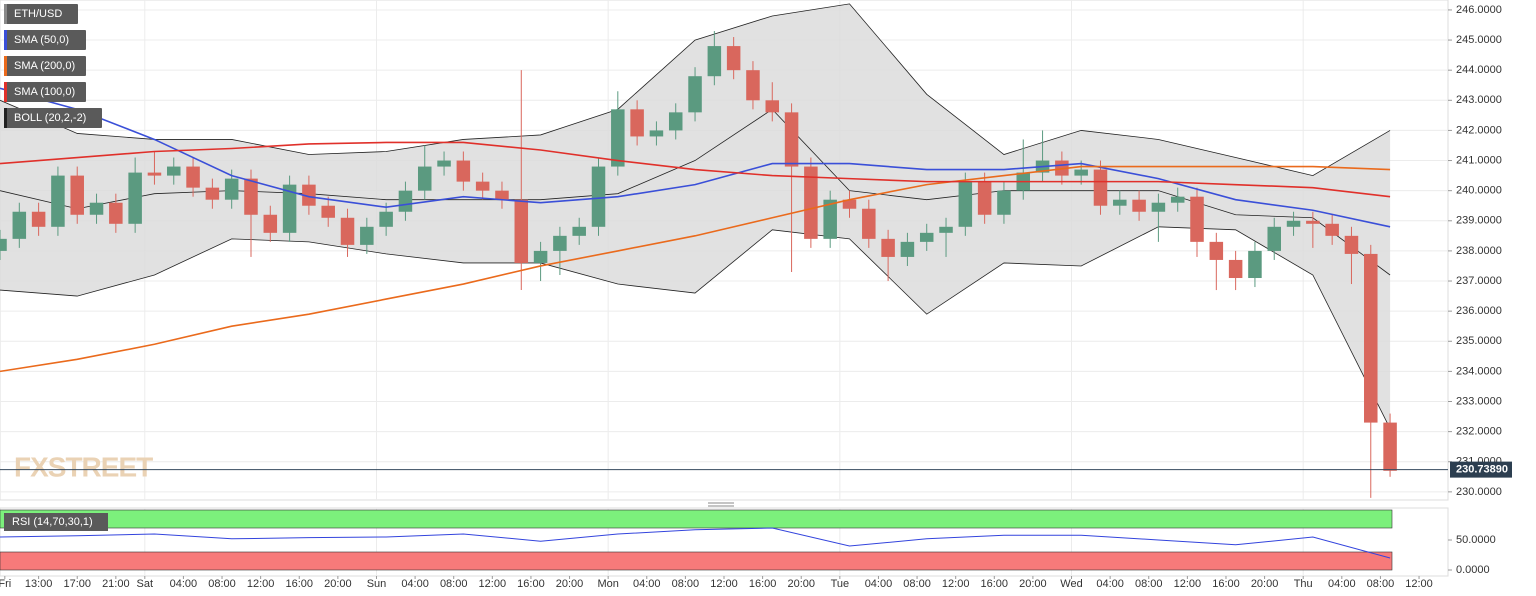  Describe the element at coordinates (840, 584) in the screenshot. I see `x-tick-label: Tue` at that location.